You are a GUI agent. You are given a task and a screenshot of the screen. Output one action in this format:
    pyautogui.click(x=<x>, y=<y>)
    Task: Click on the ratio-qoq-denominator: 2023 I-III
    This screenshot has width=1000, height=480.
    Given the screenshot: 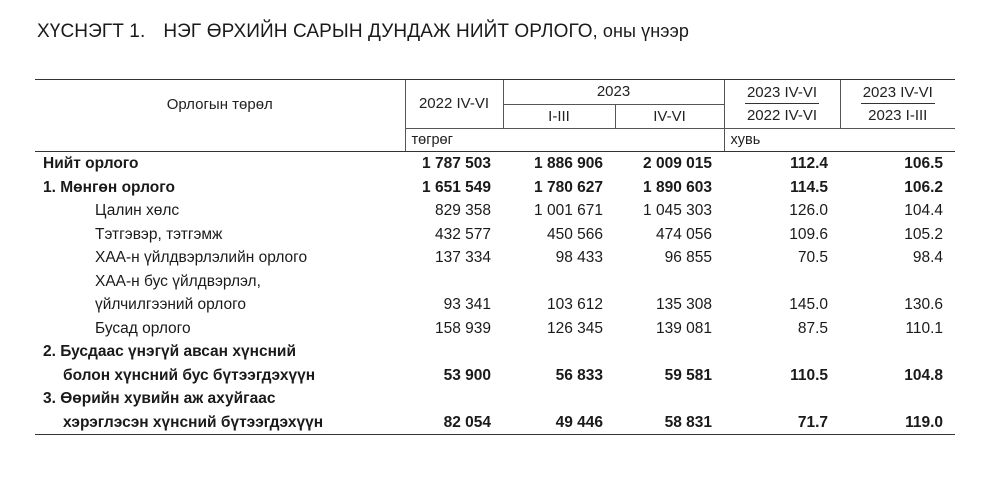 What is the action you would take?
    pyautogui.click(x=898, y=115)
    